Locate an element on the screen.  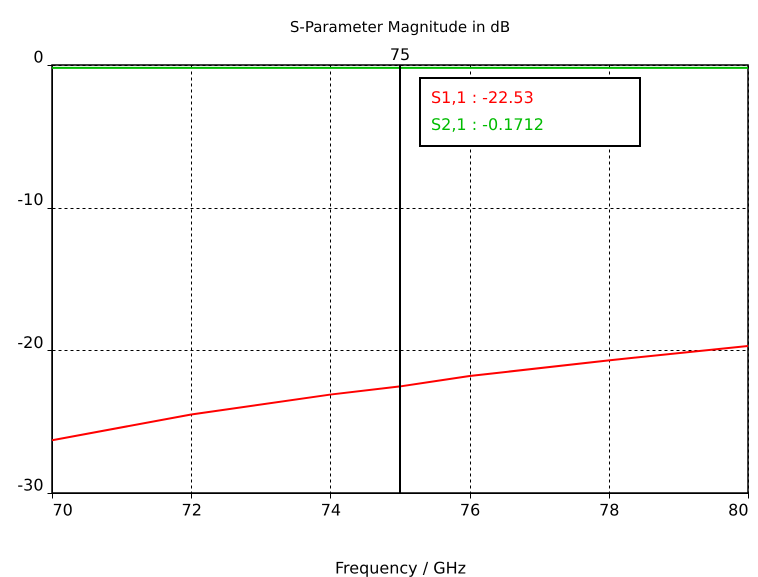
x-tick-label: 78 is located at coordinates (609, 510).